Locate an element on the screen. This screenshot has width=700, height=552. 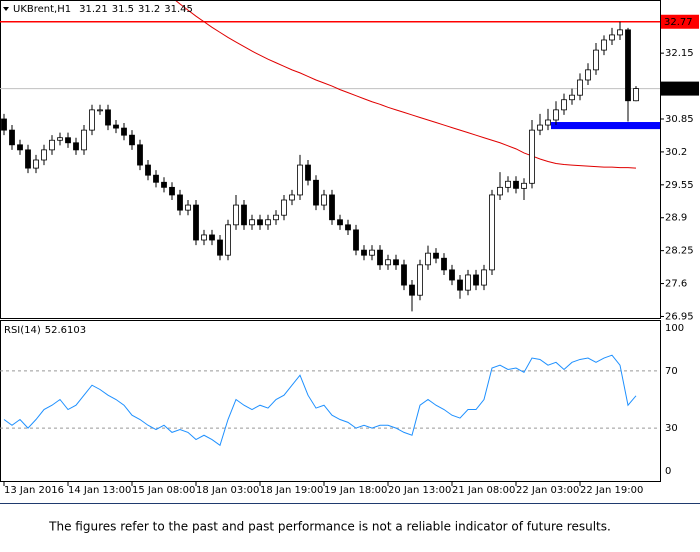
resistance-price-box is located at coordinates (680, 21).